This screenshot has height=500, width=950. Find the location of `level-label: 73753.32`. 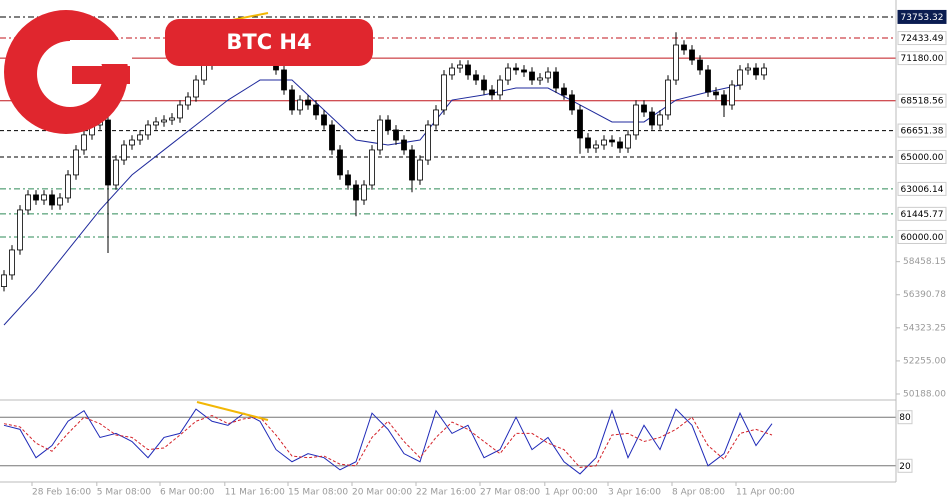

level-label: 73753.32 is located at coordinates (922, 18).